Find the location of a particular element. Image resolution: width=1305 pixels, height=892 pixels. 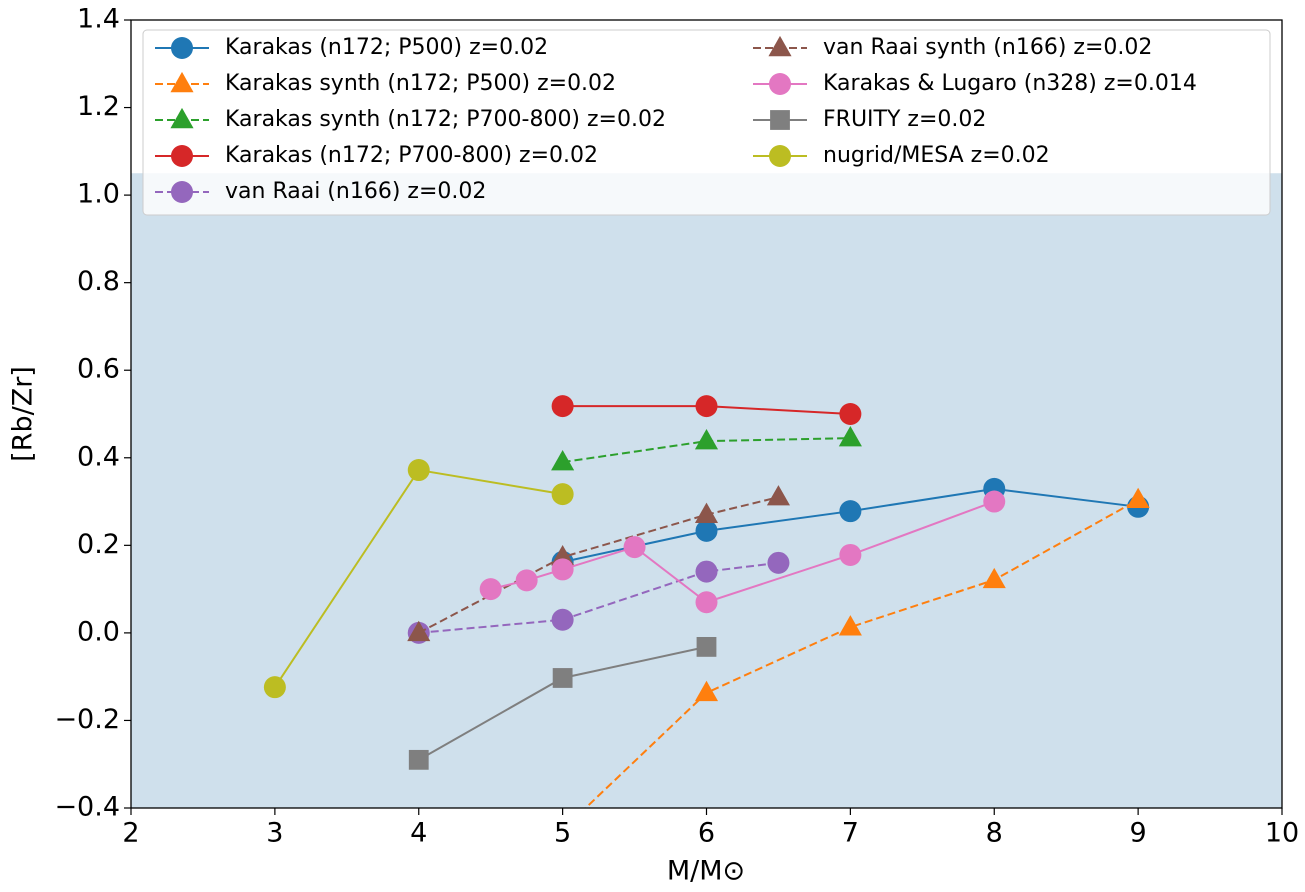

legend-label: van Raai synth (n166) z=0.02 is located at coordinates (987, 47).